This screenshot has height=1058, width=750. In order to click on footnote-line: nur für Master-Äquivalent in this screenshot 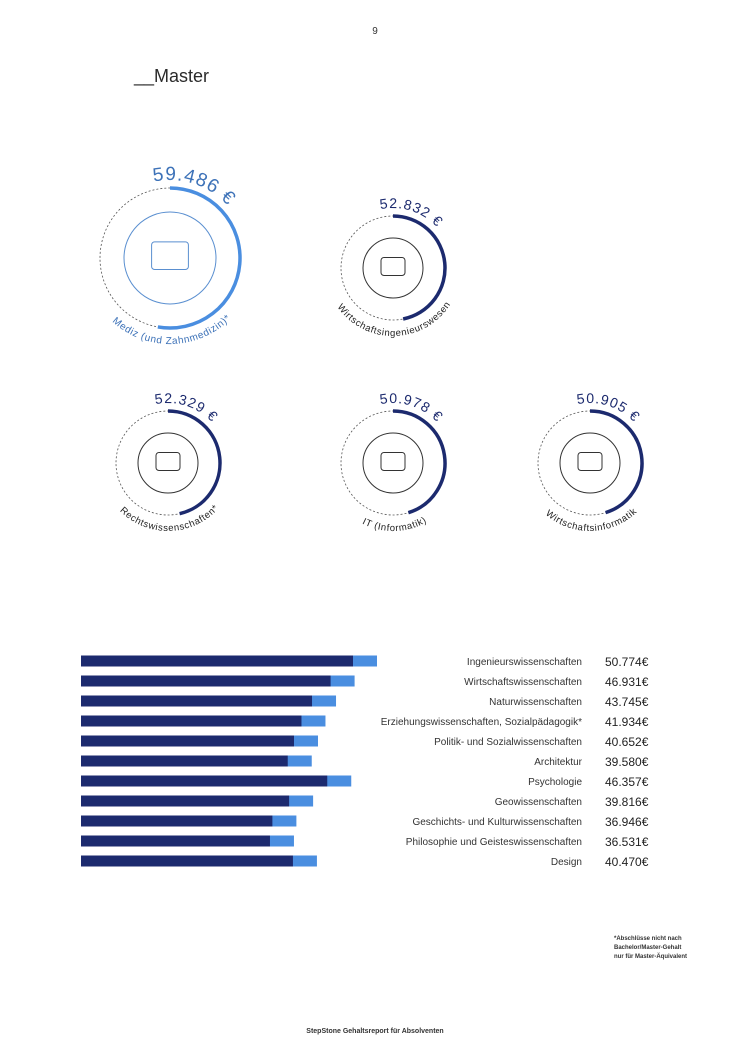, I will do `click(650, 956)`.